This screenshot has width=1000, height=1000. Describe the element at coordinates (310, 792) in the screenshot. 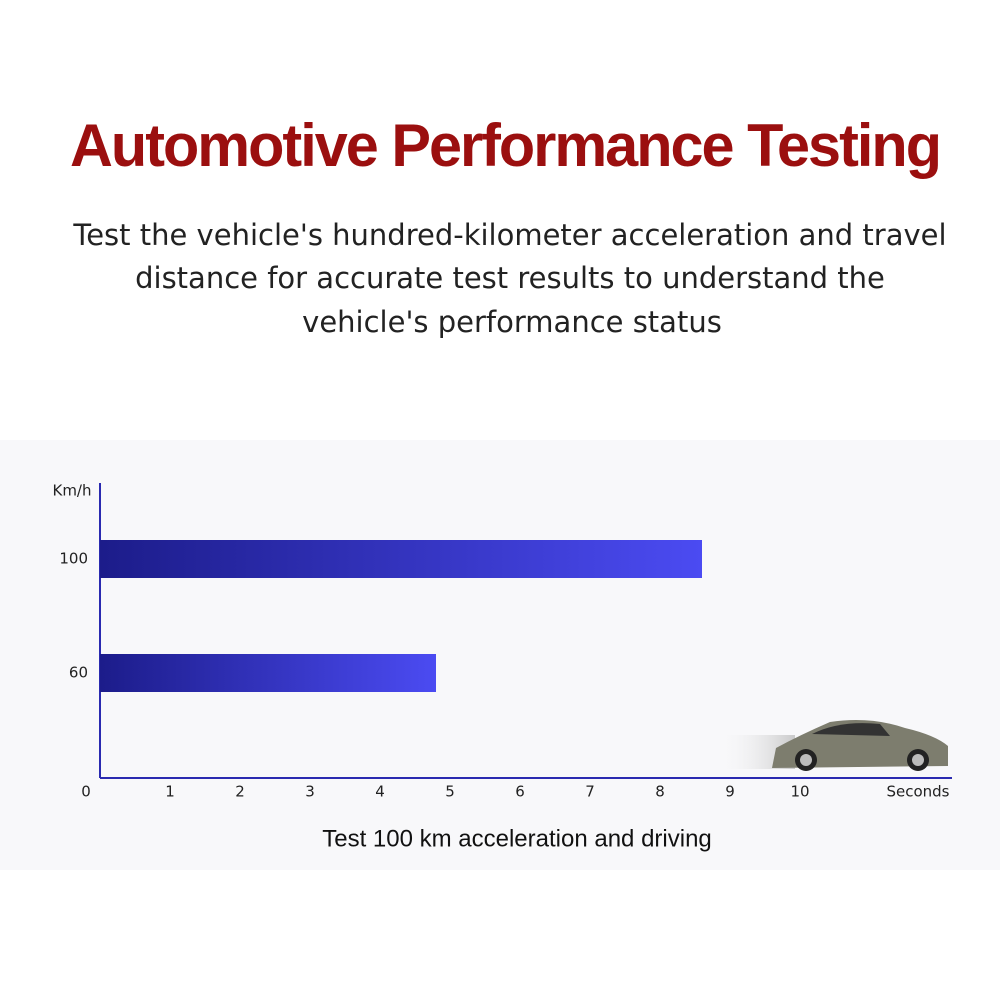

I see `x-tick-label: 3` at that location.